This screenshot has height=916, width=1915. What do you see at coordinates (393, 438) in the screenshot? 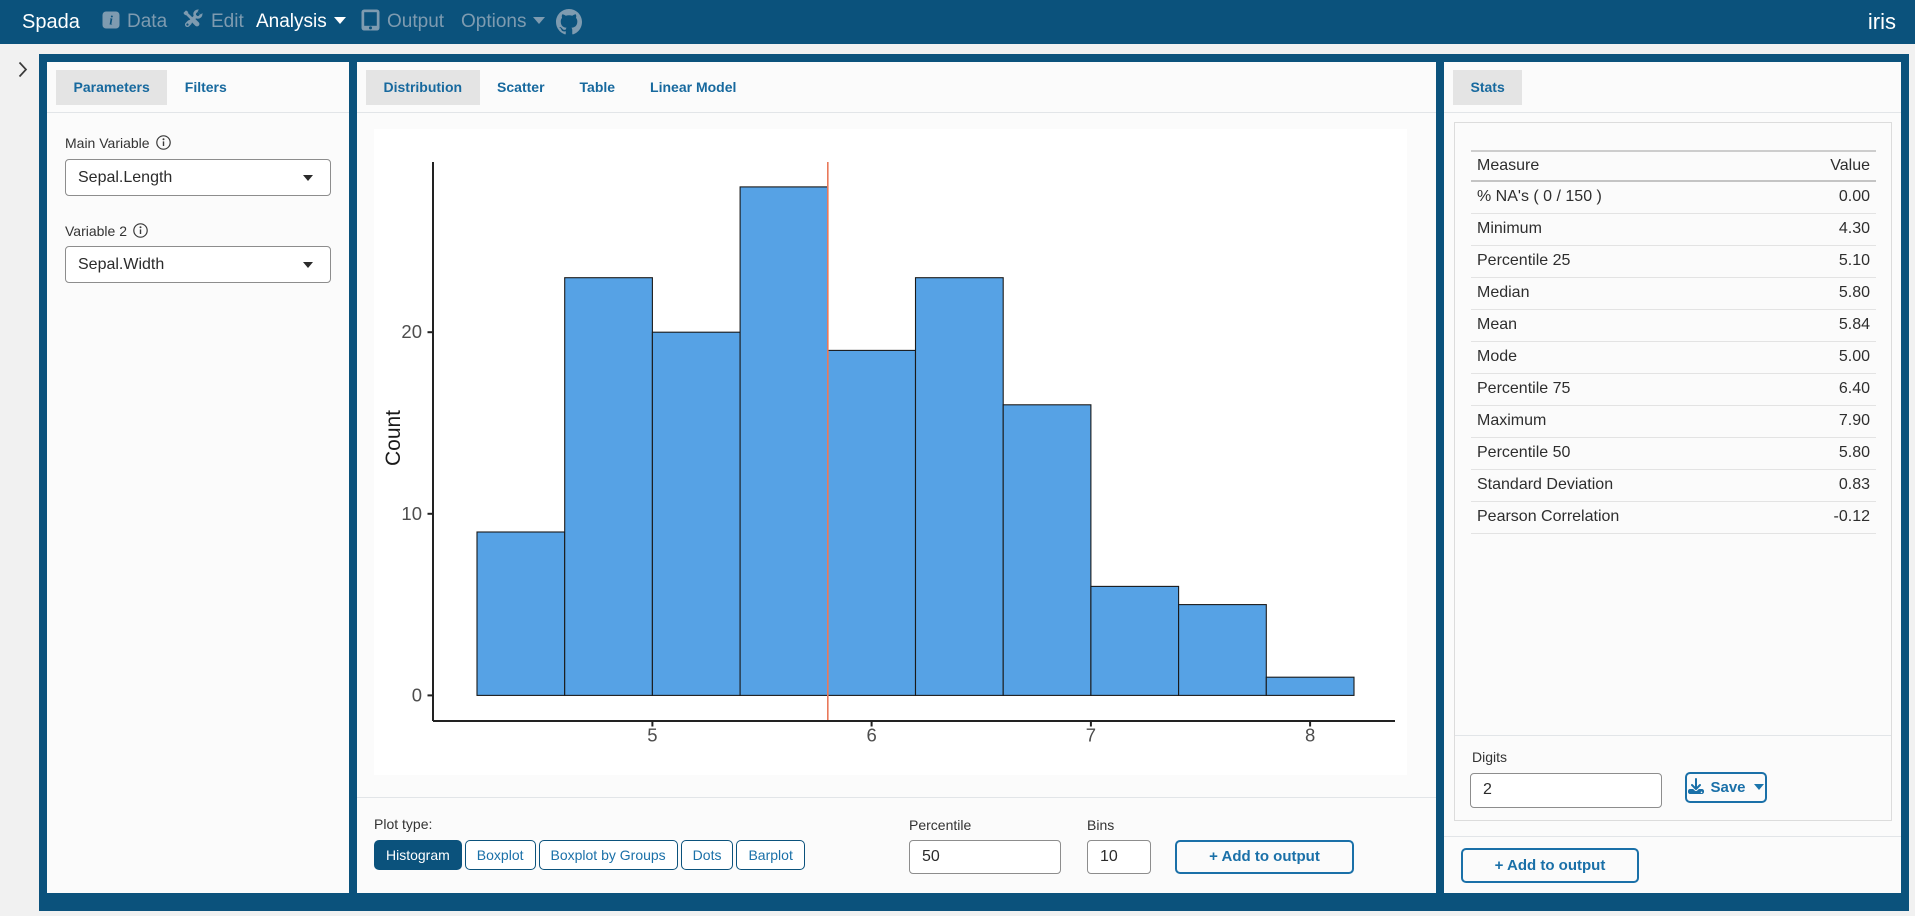
I see `svg-text: Count` at bounding box center [393, 438].